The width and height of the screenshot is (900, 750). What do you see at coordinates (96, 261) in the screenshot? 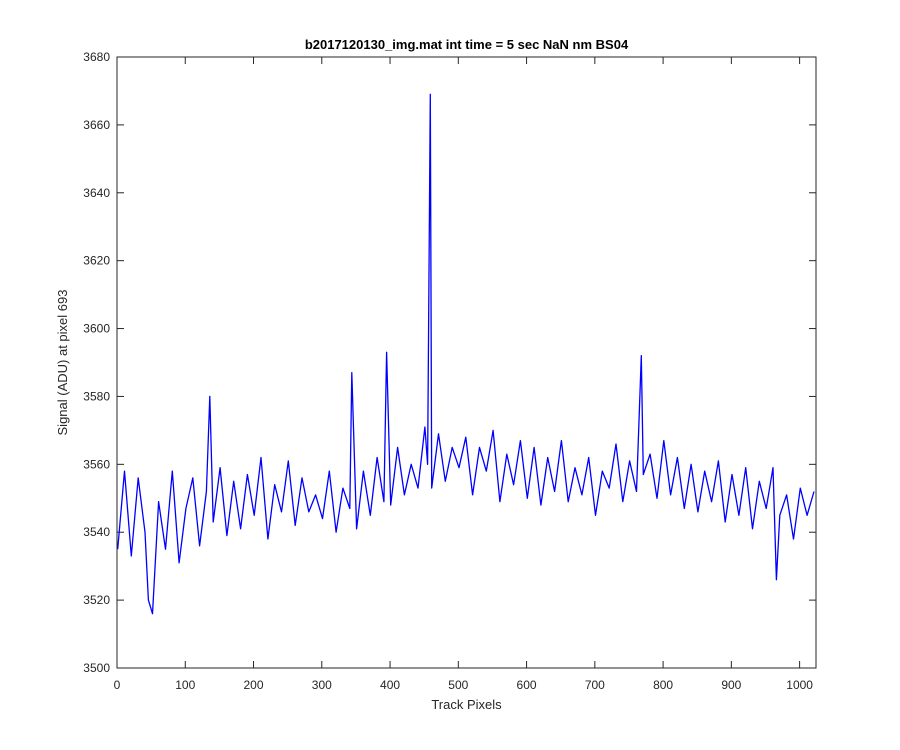
I see `y-tick-label: 3620` at bounding box center [96, 261].